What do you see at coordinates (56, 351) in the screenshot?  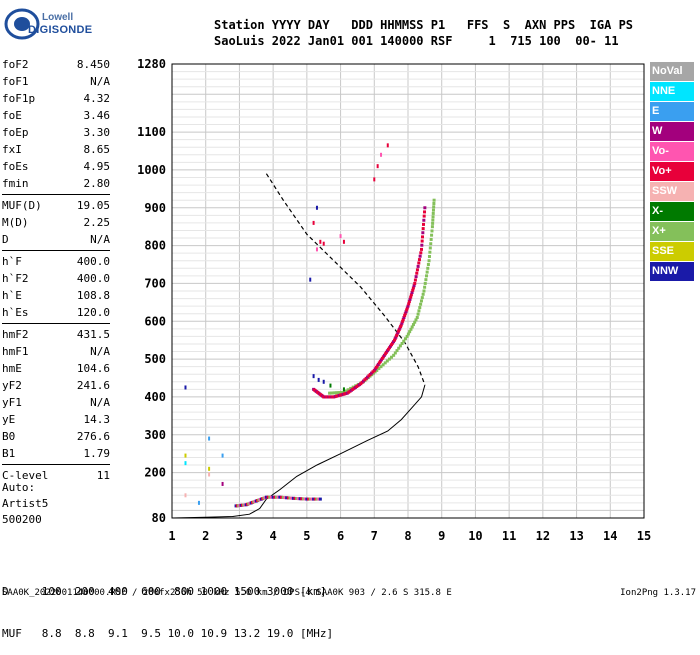 I see `param-row: hmF1 N/A` at bounding box center [56, 351].